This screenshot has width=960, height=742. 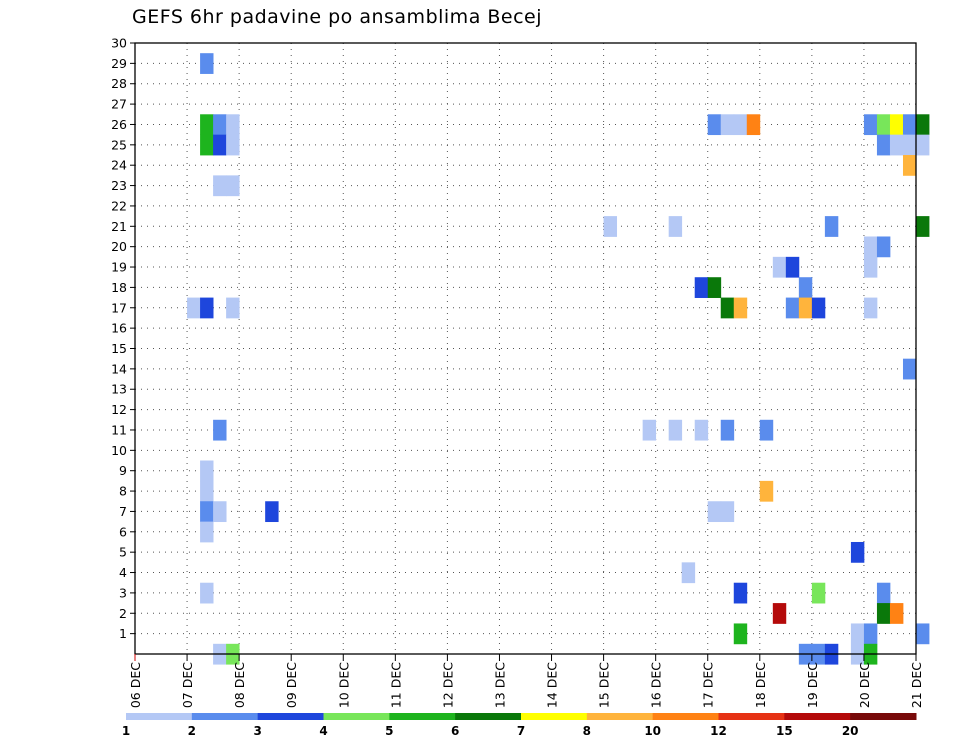 I want to click on legend-label: 12, so click(x=718, y=731).